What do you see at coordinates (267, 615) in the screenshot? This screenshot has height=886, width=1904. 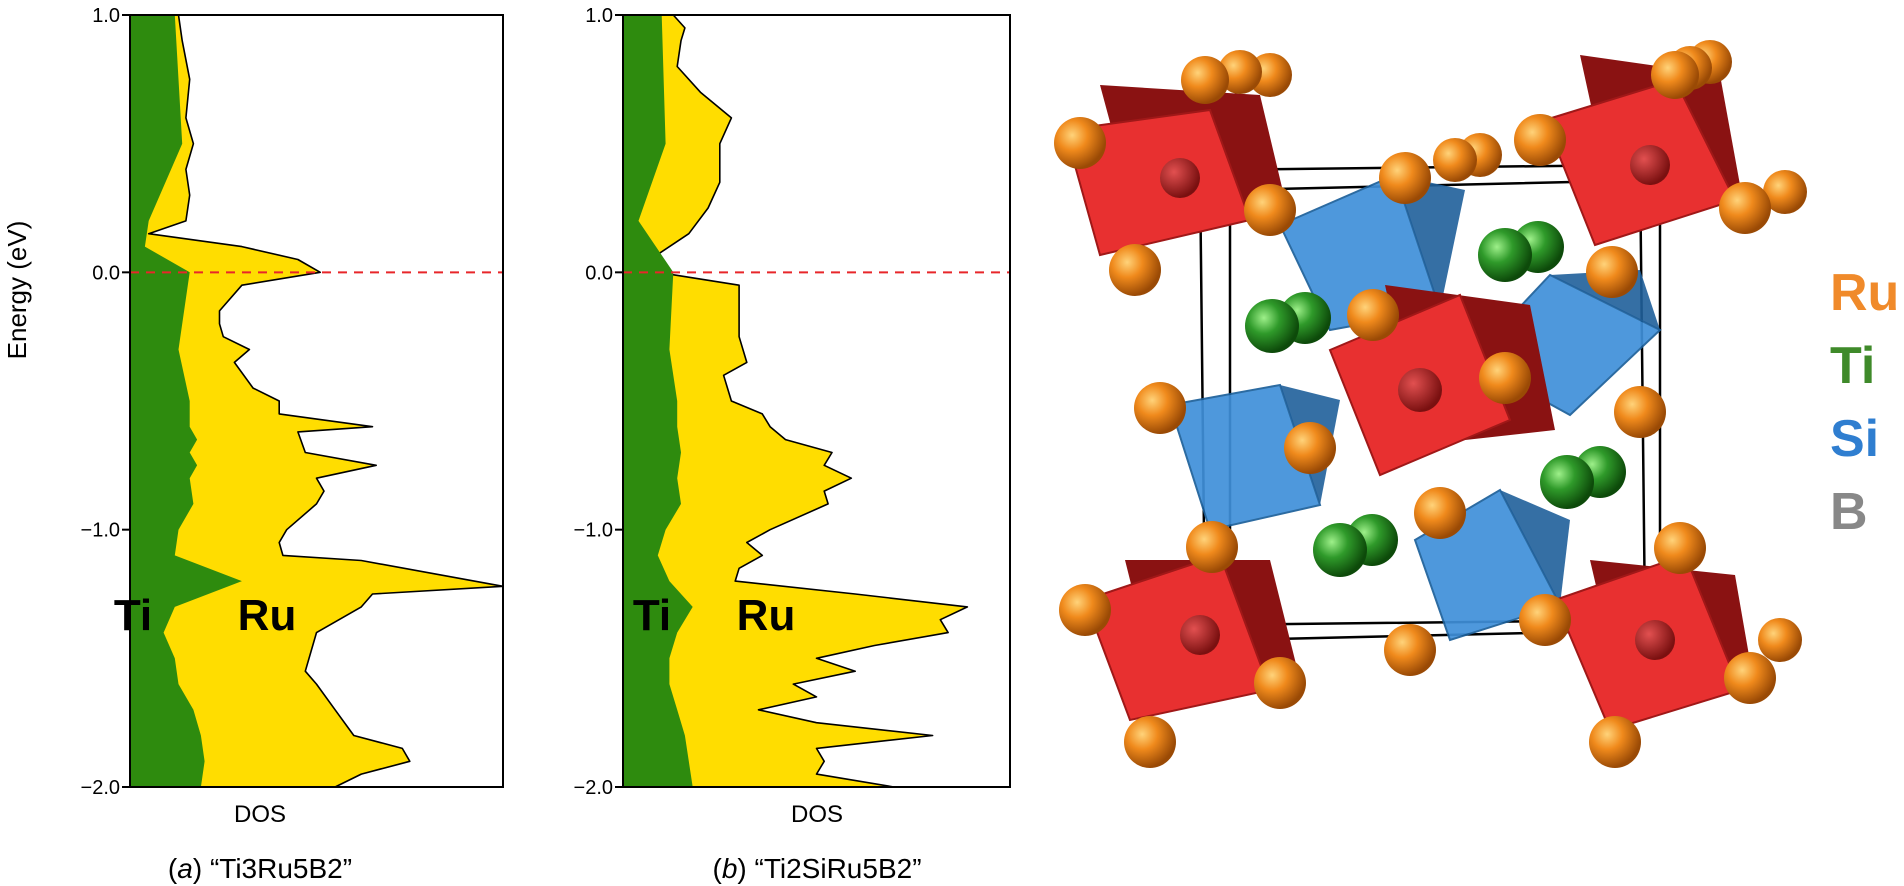 I see `ru-region-label-a: Ru` at bounding box center [267, 615].